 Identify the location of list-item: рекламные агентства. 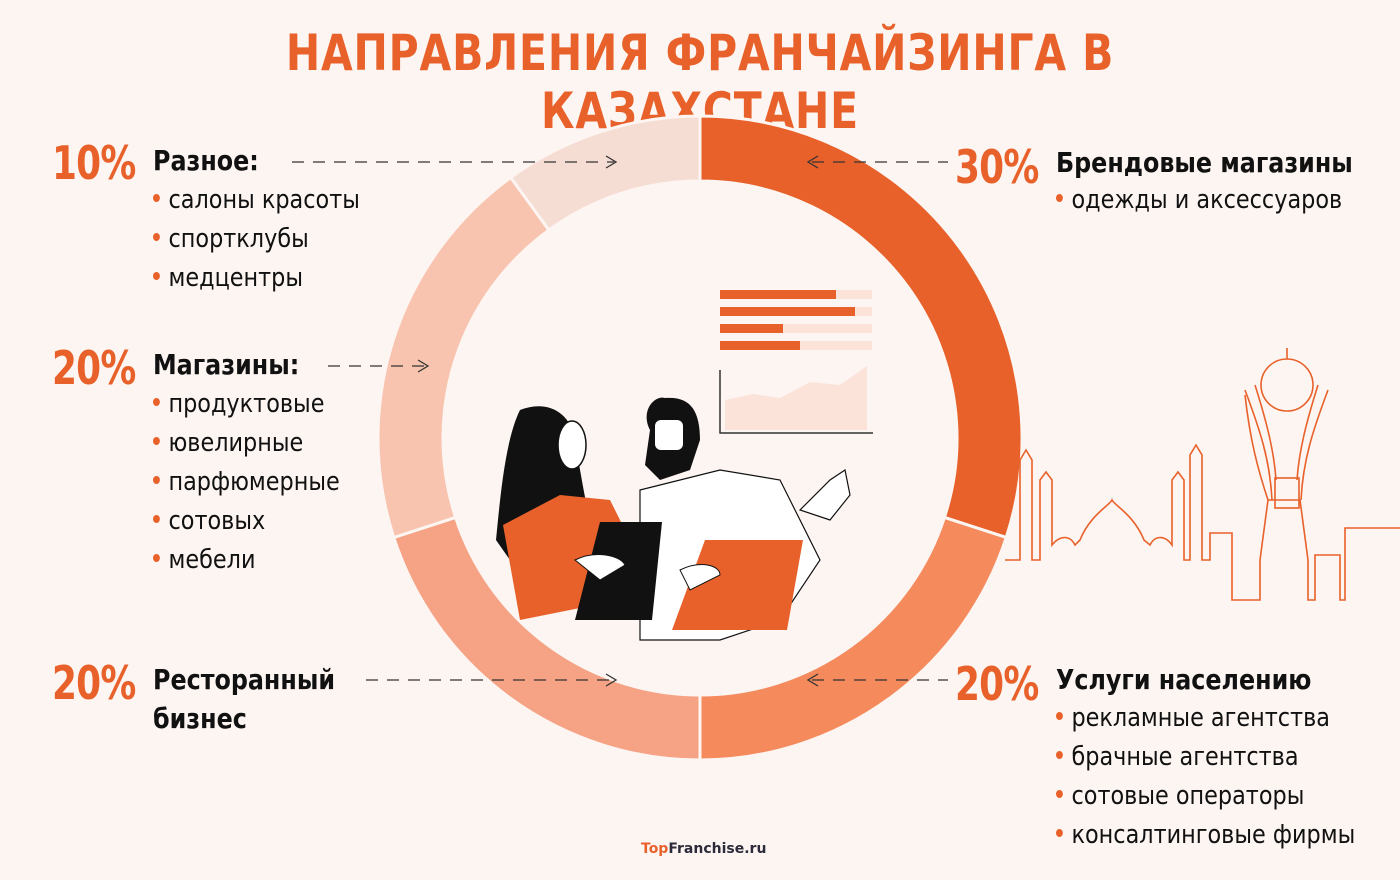
(1205, 718).